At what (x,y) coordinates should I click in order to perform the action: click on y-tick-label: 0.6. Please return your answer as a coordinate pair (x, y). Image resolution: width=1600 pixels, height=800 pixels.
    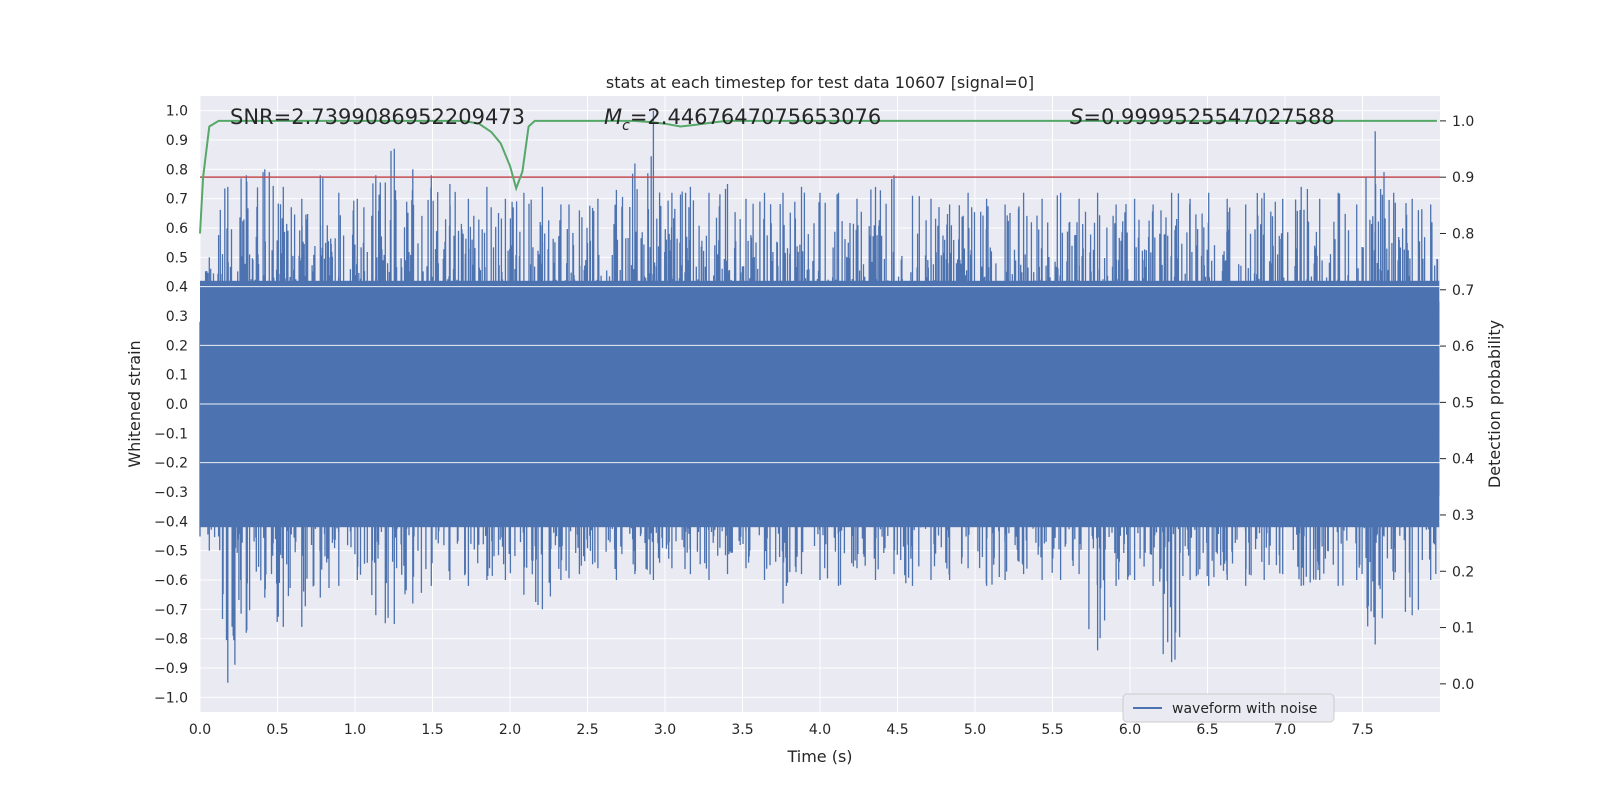
    Looking at the image, I should click on (177, 229).